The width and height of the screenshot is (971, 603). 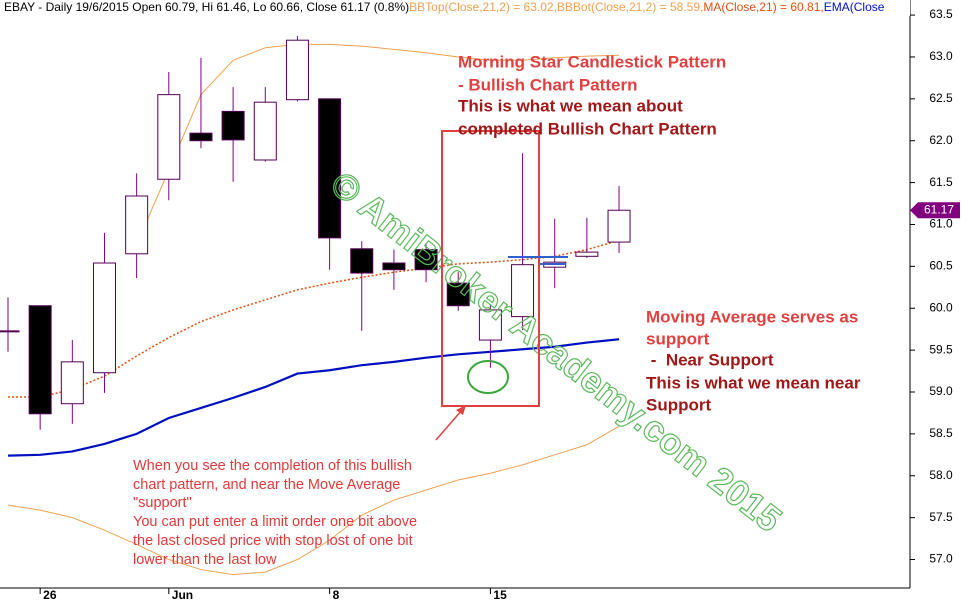 What do you see at coordinates (266, 485) in the screenshot?
I see `note: chart pattern, and near the Move Average` at bounding box center [266, 485].